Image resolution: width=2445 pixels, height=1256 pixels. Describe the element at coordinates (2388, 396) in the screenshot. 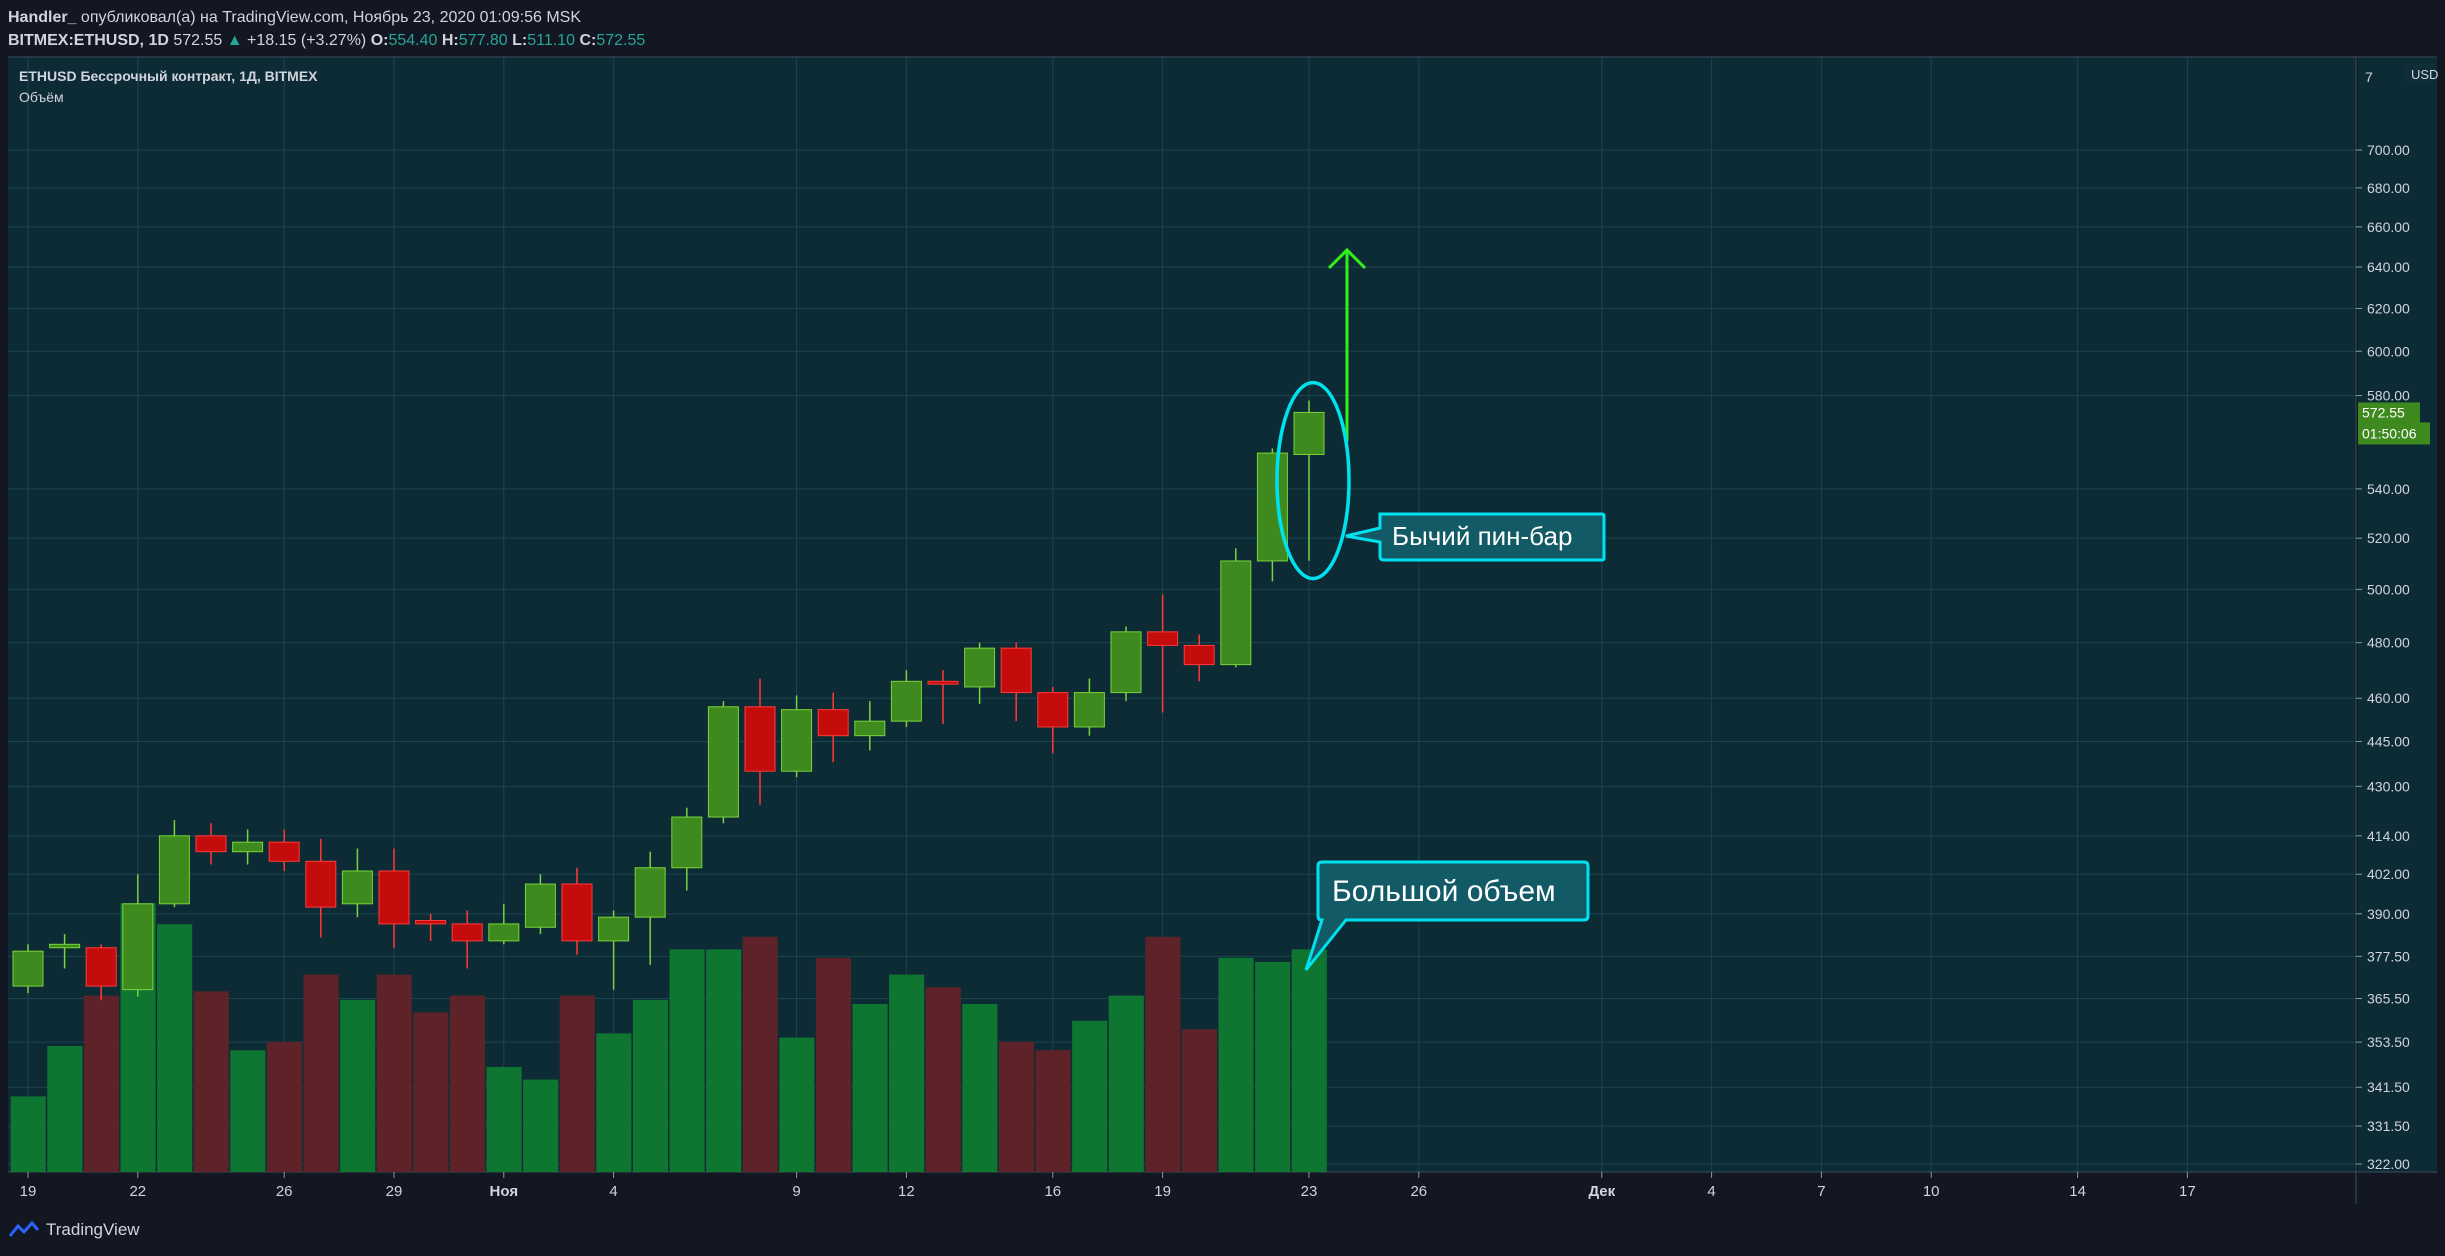

I see `price-tick-label: 580.00` at that location.